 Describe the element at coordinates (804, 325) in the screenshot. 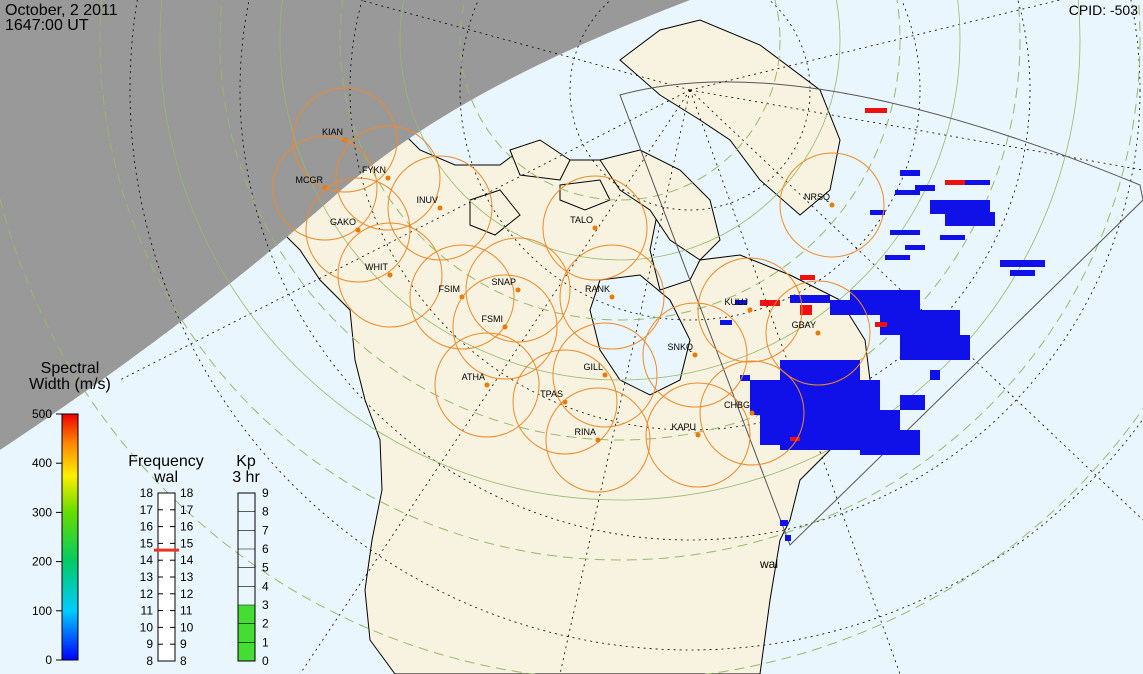

I see `station-label: GBAY` at that location.